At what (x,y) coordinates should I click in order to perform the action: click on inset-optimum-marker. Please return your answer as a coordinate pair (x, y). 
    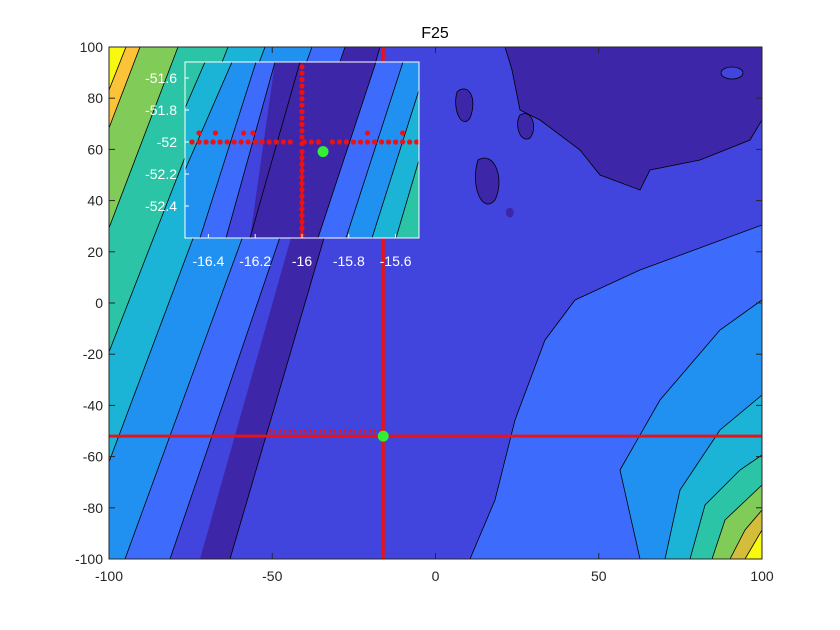
    Looking at the image, I should click on (323, 152).